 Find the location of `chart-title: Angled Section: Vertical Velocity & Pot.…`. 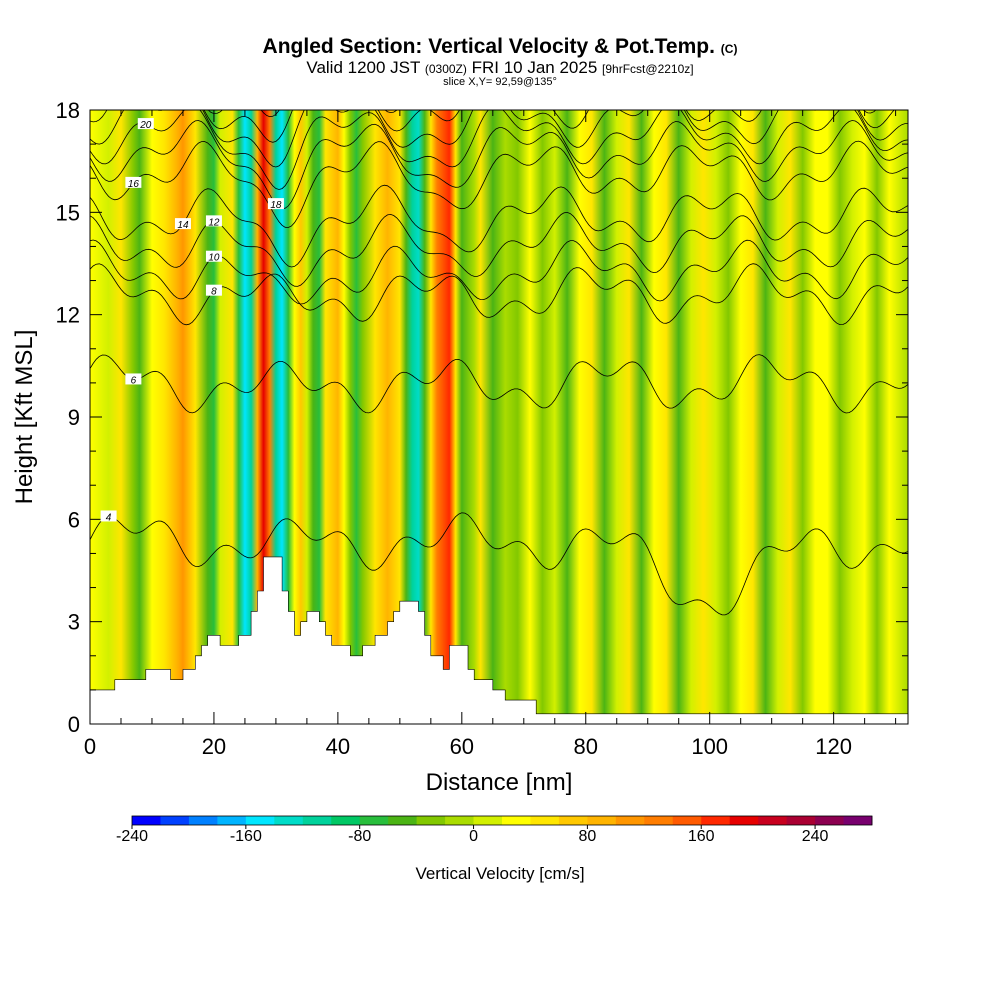

chart-title: Angled Section: Vertical Velocity & Pot.… is located at coordinates (500, 46).